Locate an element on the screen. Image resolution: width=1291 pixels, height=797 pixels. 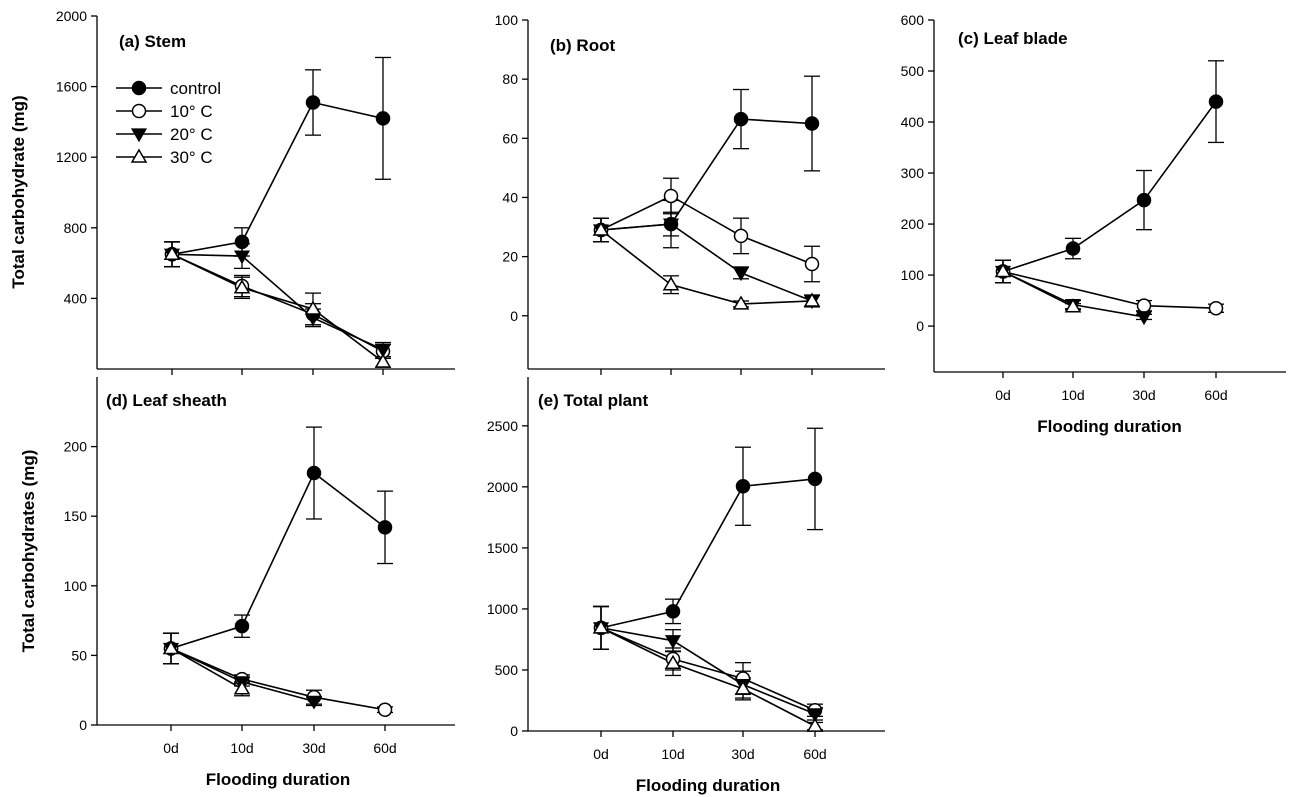
legend-label: 20° C is located at coordinates (191, 134).